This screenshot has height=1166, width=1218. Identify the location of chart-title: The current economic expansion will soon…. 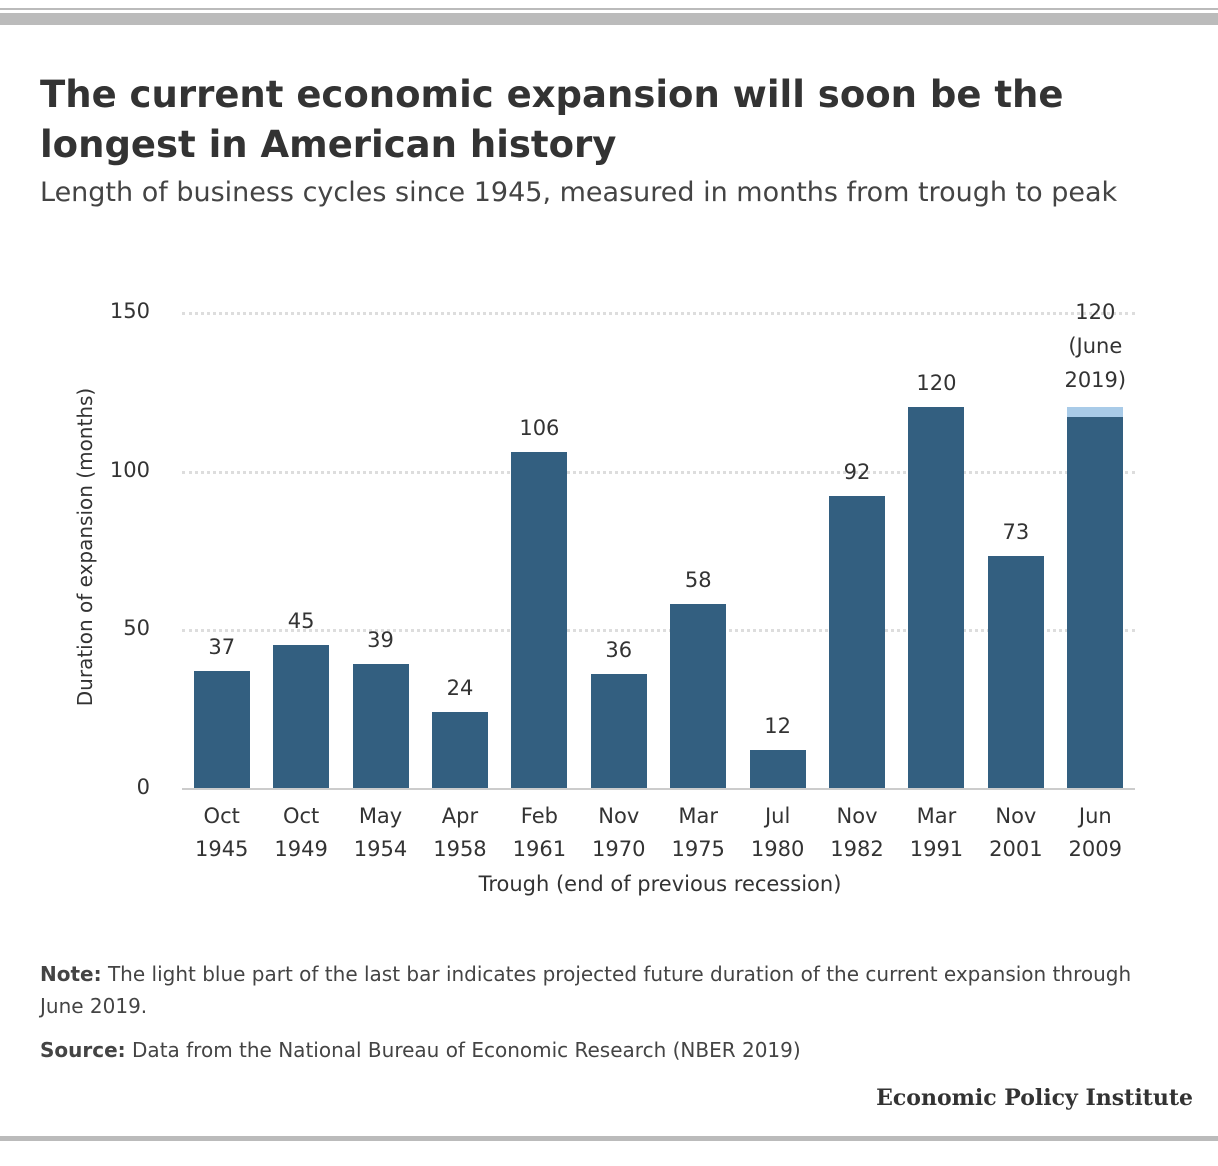
(552, 119).